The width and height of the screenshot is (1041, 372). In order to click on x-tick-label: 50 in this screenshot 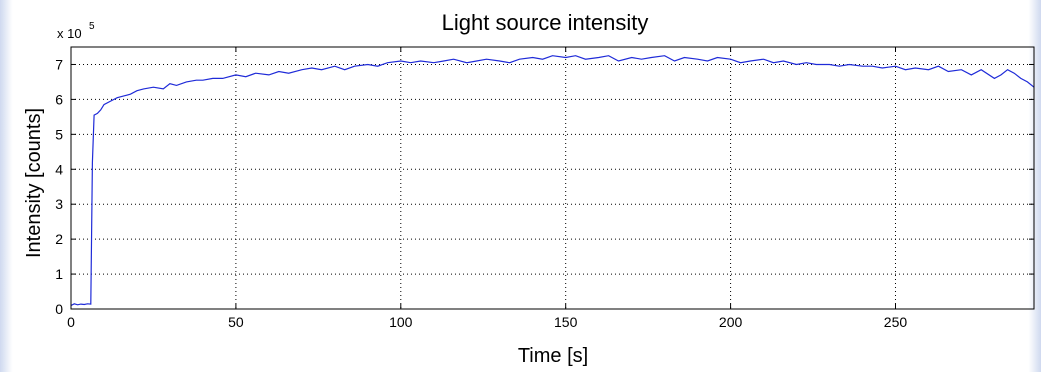, I will do `click(236, 322)`.